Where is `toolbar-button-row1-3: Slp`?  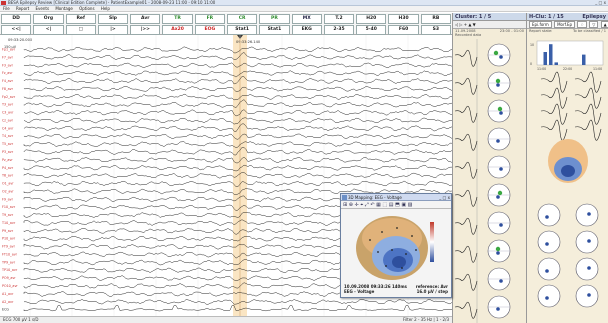
toolbar-button-row1-3: Slp is located at coordinates (113, 19).